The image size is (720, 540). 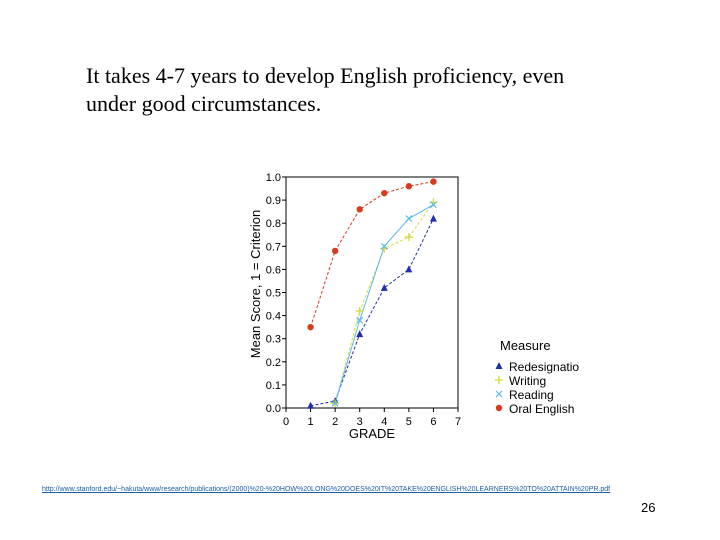 What do you see at coordinates (204, 103) in the screenshot?
I see `slide-title-line2: under good circumstances.` at bounding box center [204, 103].